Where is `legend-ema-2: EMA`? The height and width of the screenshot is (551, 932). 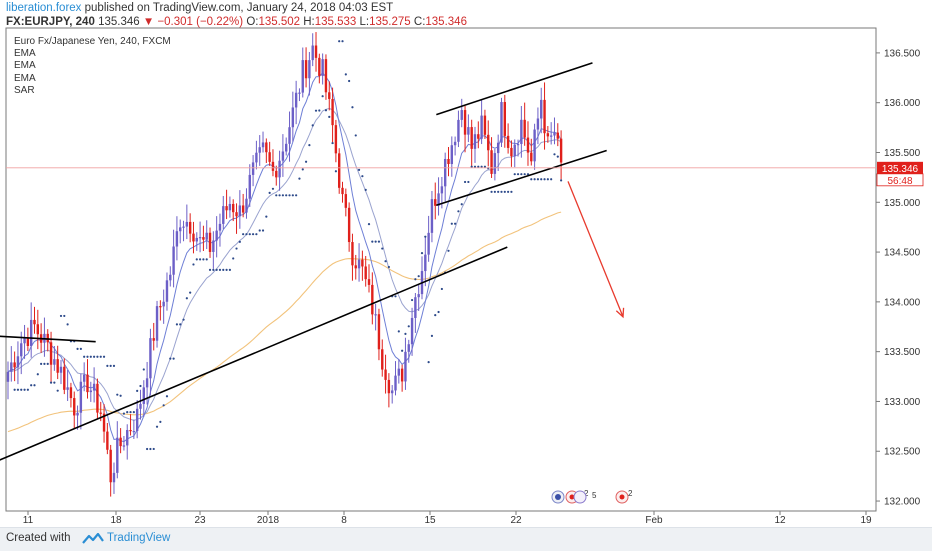 legend-ema-2: EMA is located at coordinates (25, 66).